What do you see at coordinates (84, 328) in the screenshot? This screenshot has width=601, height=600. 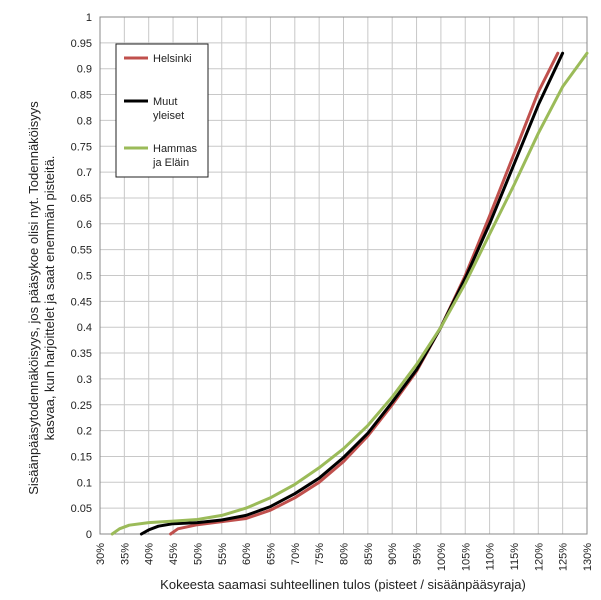 I see `y-tick-label: 0.4` at bounding box center [84, 328].